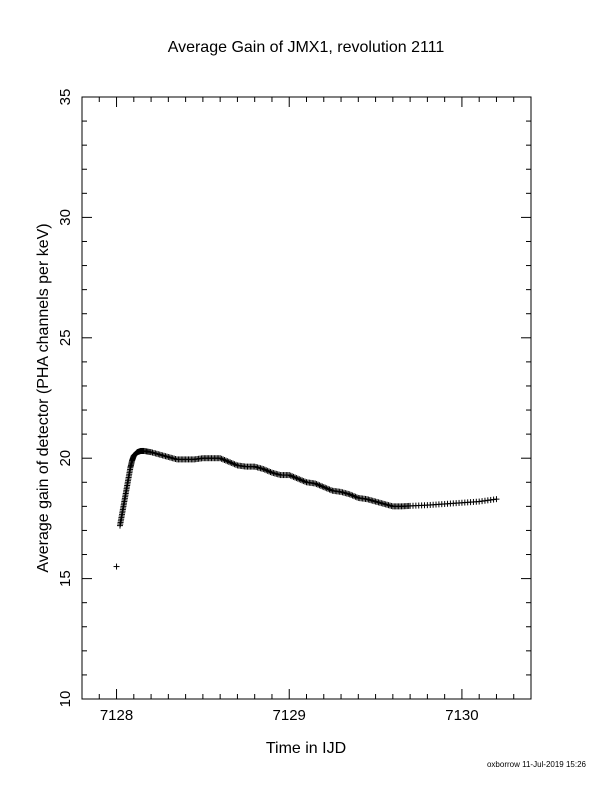 Image resolution: width=612 pixels, height=792 pixels. I want to click on y-tick-label: 15, so click(65, 578).